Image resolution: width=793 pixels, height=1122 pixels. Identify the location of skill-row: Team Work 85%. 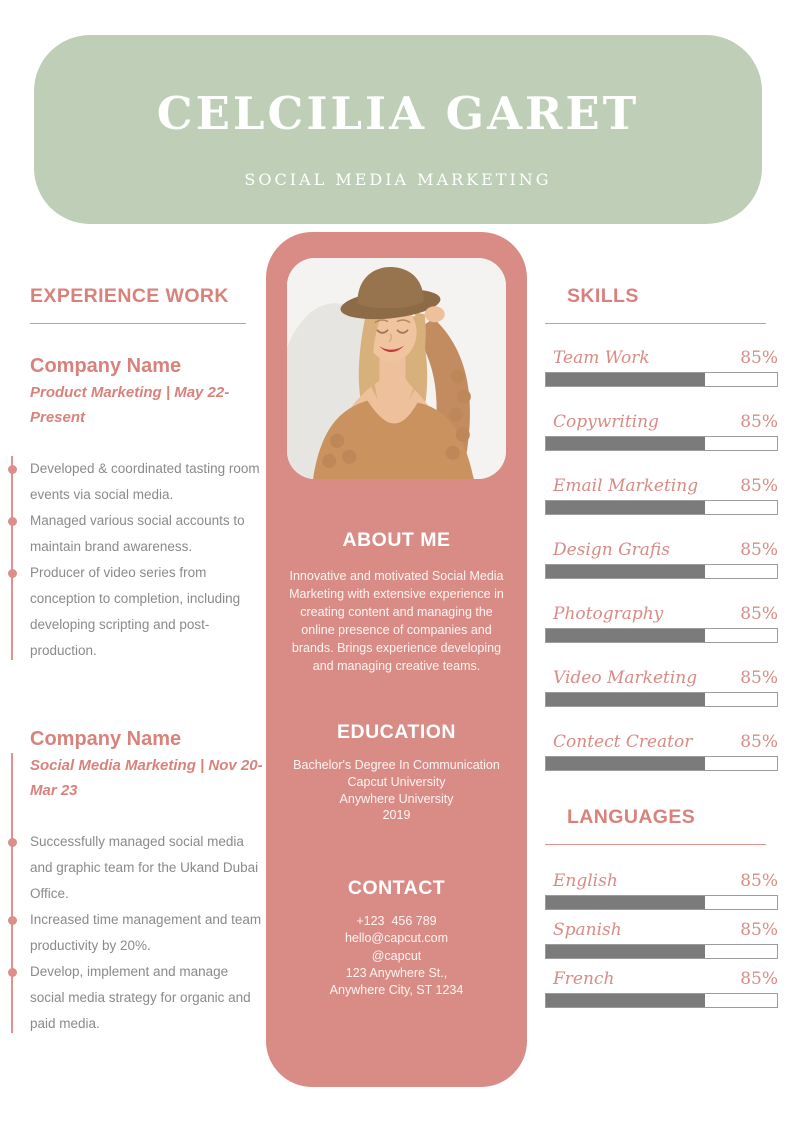
(661, 367).